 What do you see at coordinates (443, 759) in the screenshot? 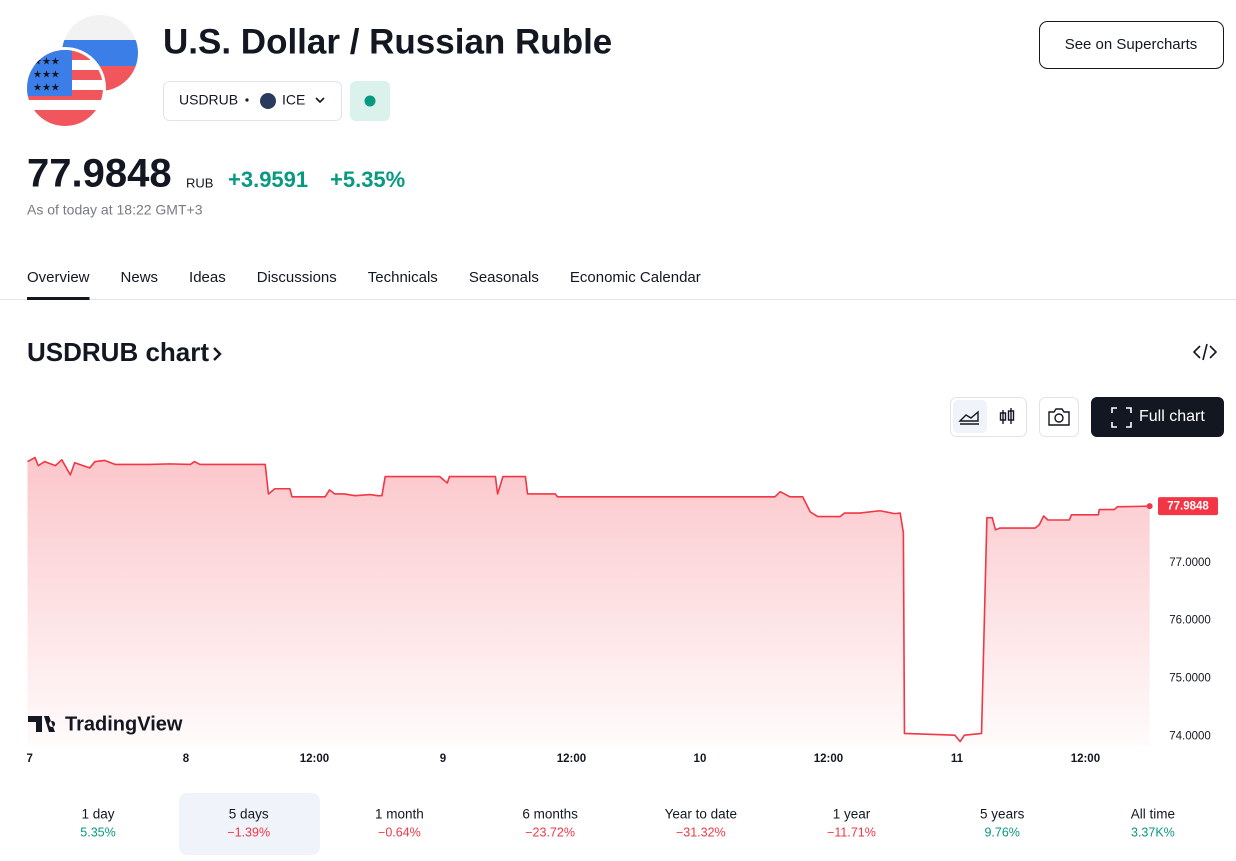
I see `x-tick-label: 9` at bounding box center [443, 759].